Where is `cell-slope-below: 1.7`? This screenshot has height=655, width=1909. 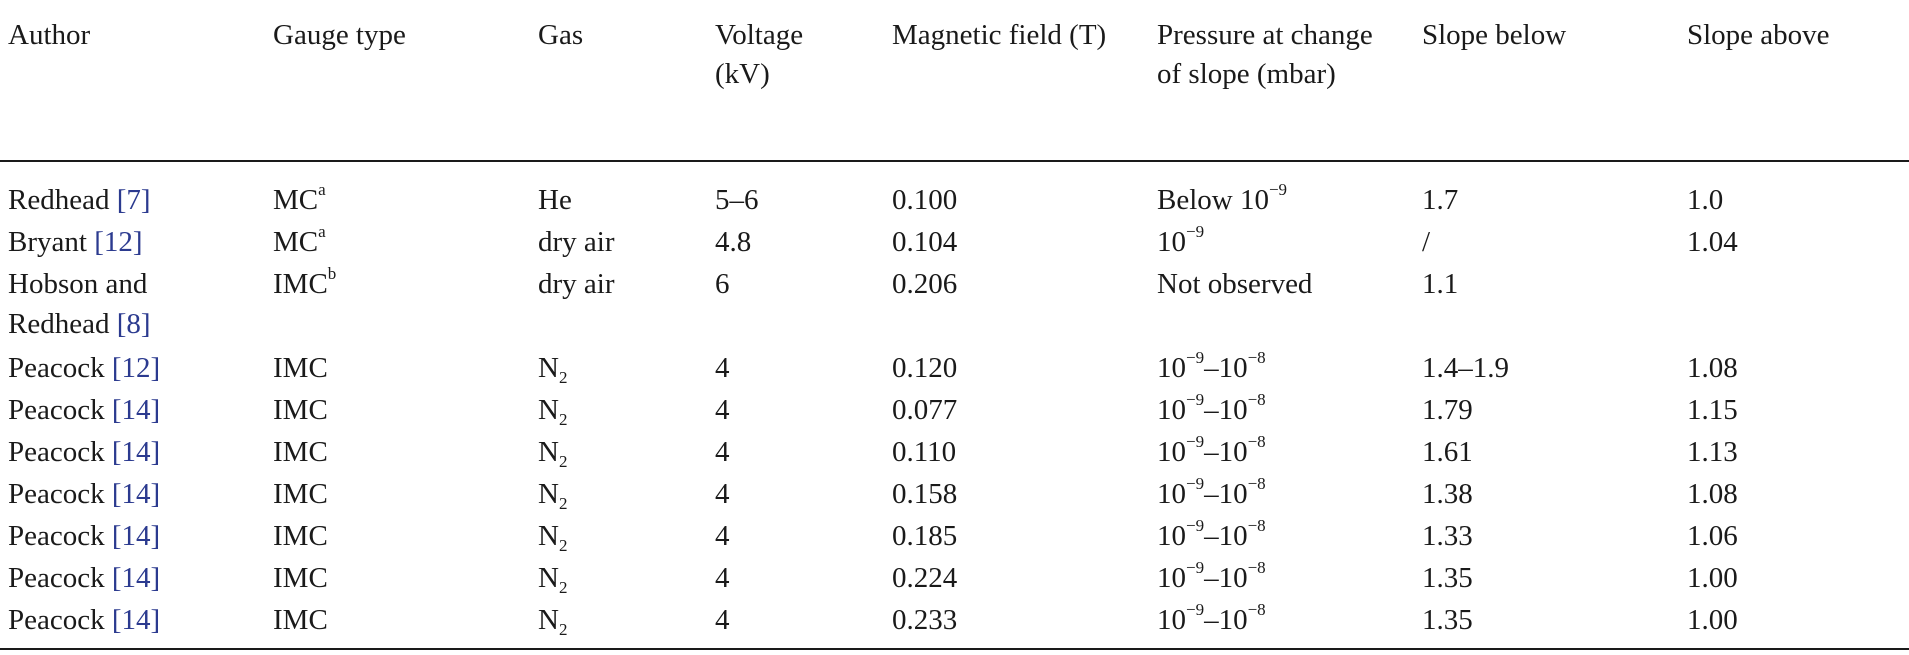
cell-slope-below: 1.7 is located at coordinates (1440, 200).